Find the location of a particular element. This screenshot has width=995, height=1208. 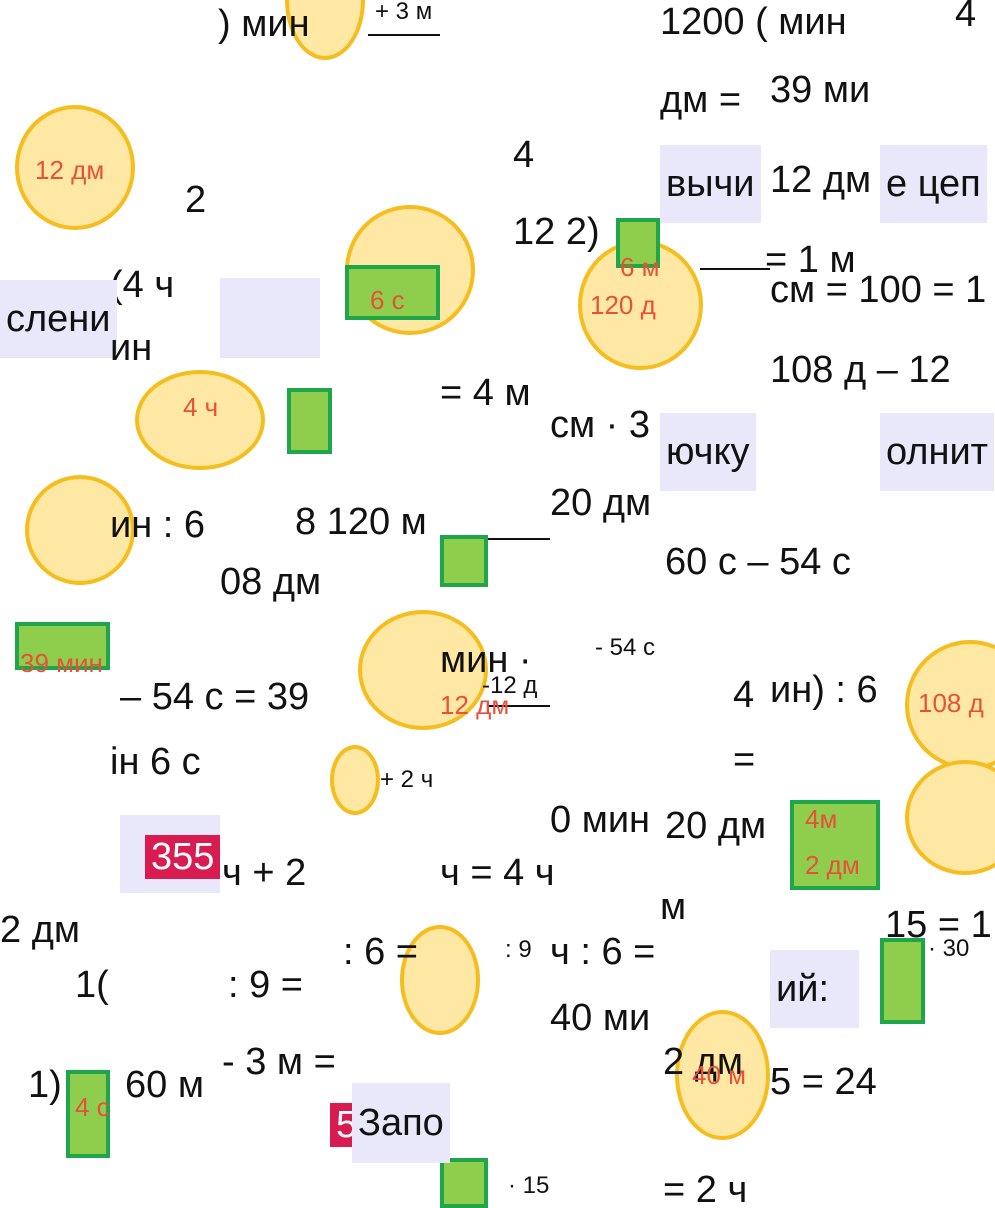

text: 1) is located at coordinates (45, 1085).